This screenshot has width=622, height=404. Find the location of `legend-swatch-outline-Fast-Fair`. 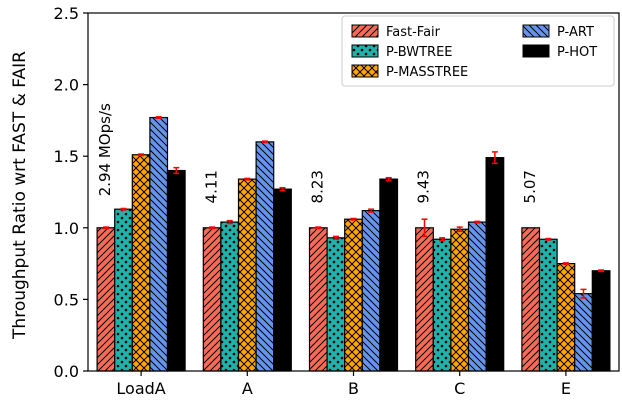

legend-swatch-outline-Fast-Fair is located at coordinates (365, 31).